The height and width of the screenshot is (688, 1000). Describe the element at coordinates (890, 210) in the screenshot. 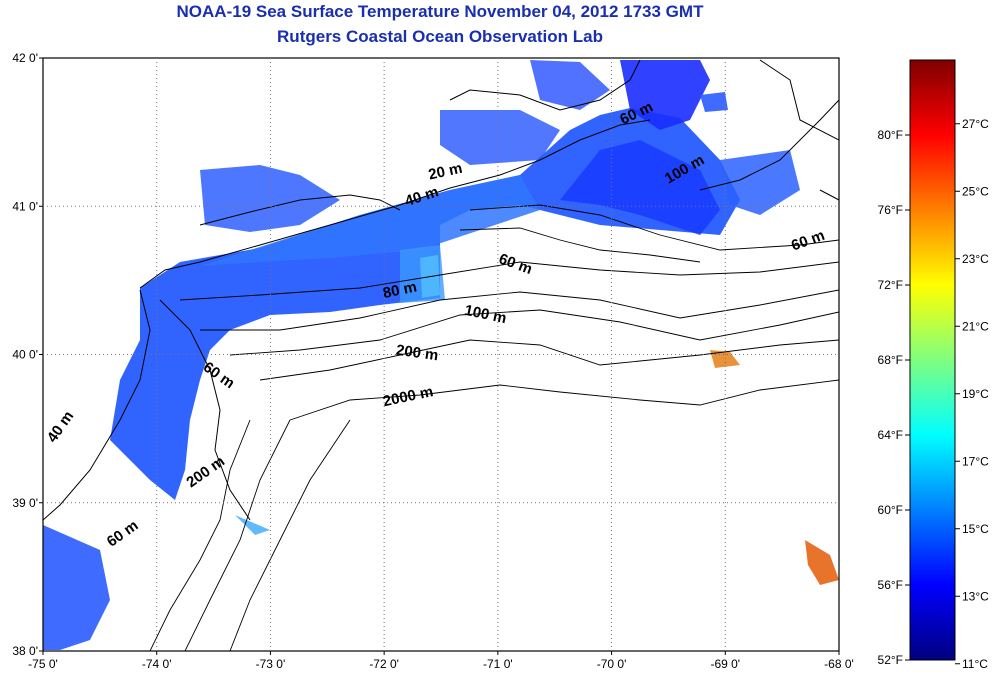

I see `colorbar-f-label: 76°F` at that location.